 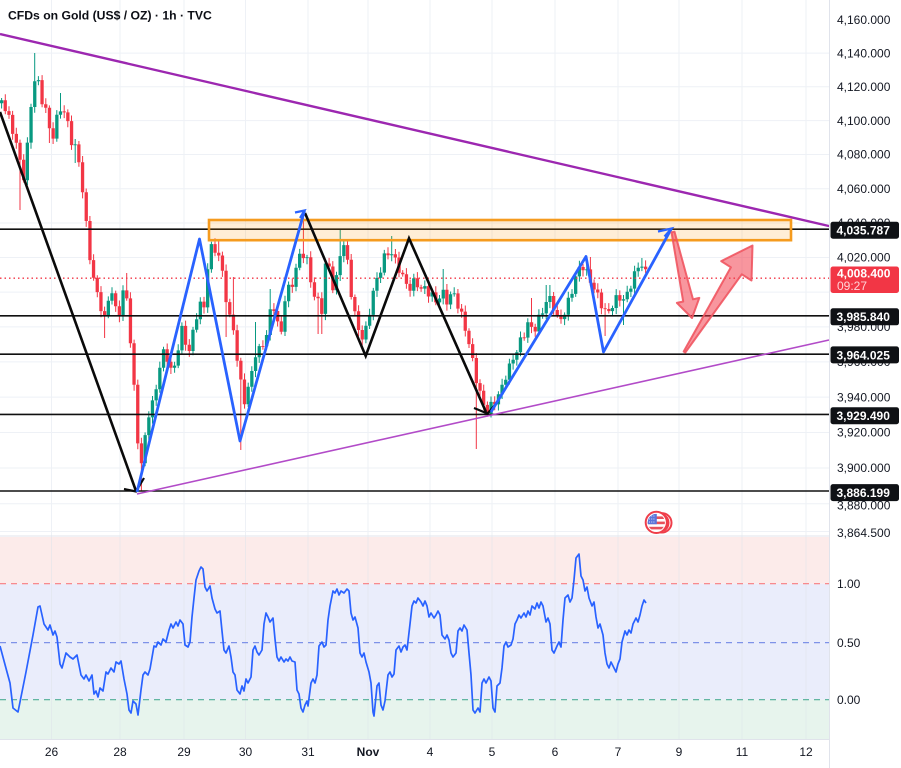 I want to click on svg-text: 7, so click(x=618, y=752).